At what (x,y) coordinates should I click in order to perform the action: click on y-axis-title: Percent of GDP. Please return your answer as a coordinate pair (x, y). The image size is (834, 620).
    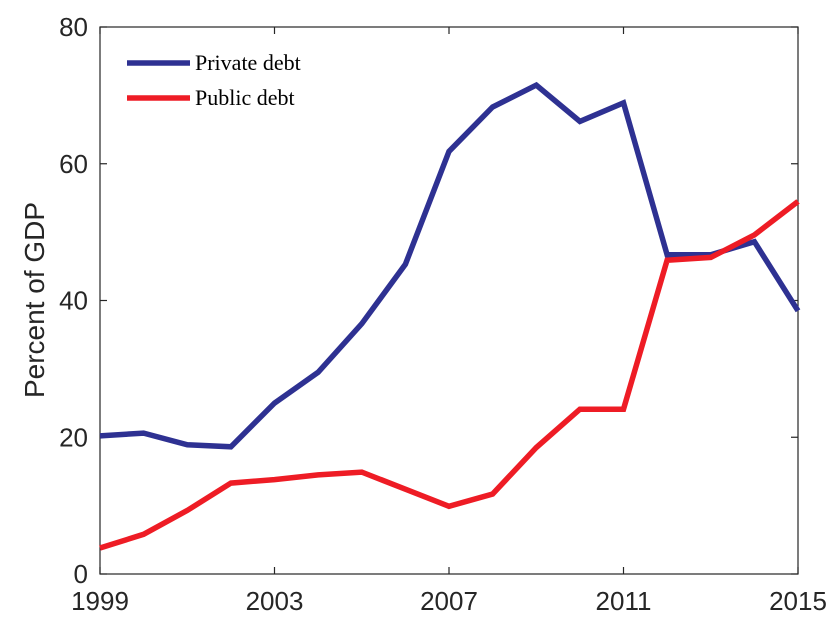
    Looking at the image, I should click on (34, 300).